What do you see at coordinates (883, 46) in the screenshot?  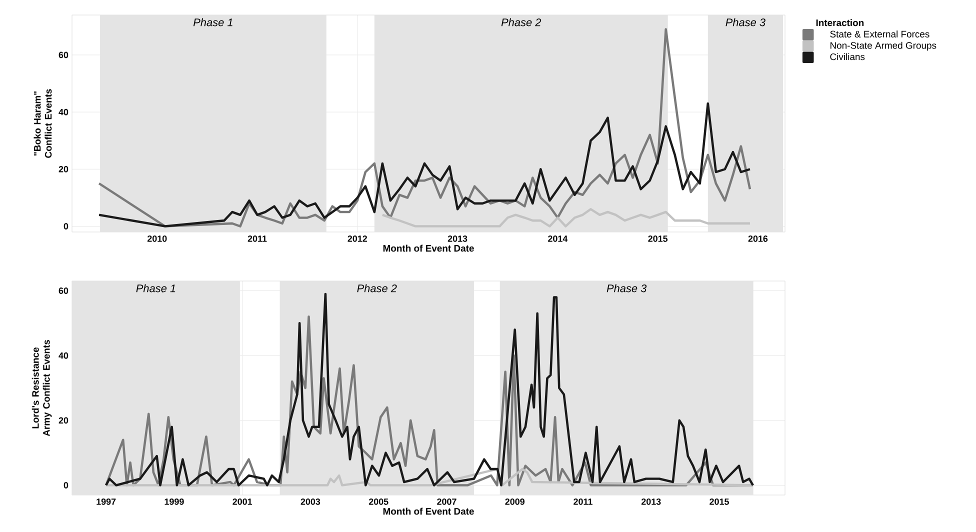 I see `legend-label: Non-State Armed Groups` at bounding box center [883, 46].